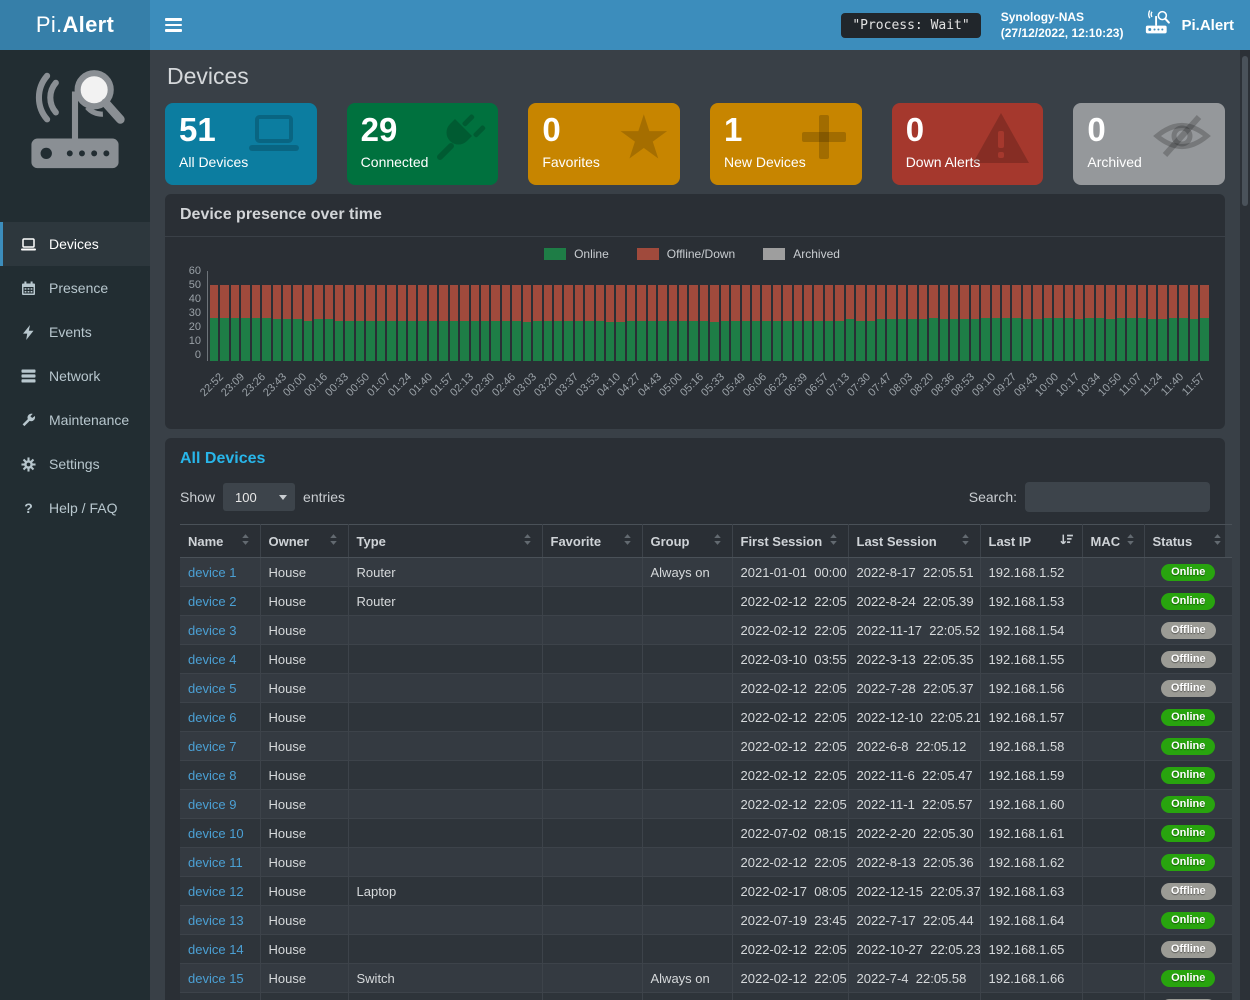  Describe the element at coordinates (216, 891) in the screenshot. I see `device-link: device 12` at that location.